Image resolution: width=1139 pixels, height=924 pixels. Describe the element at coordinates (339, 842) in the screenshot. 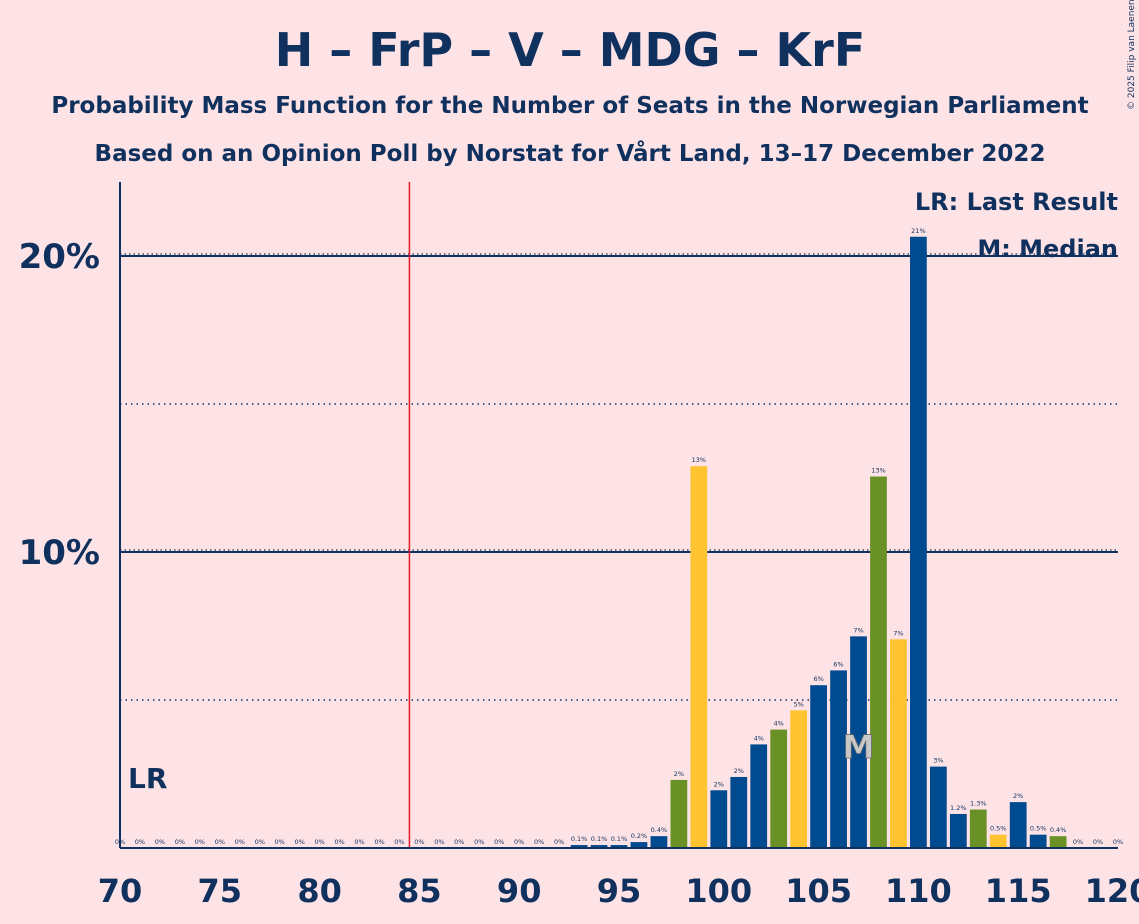

I see `bar-label-seat-81: 0%` at that location.